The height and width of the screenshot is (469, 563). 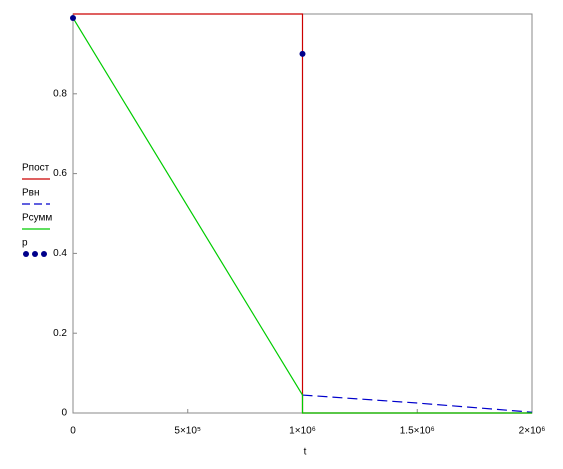 What do you see at coordinates (25, 243) in the screenshot?
I see `legend-label: р` at bounding box center [25, 243].